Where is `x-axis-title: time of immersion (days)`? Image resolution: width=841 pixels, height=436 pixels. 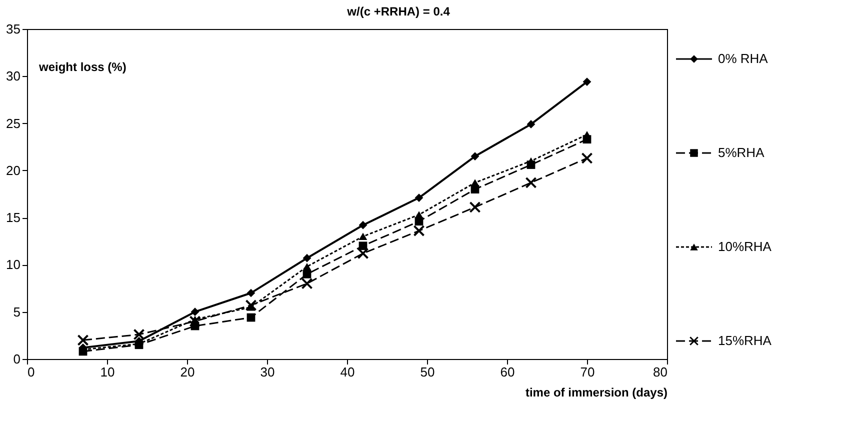 x-axis-title: time of immersion (days) is located at coordinates (596, 393).